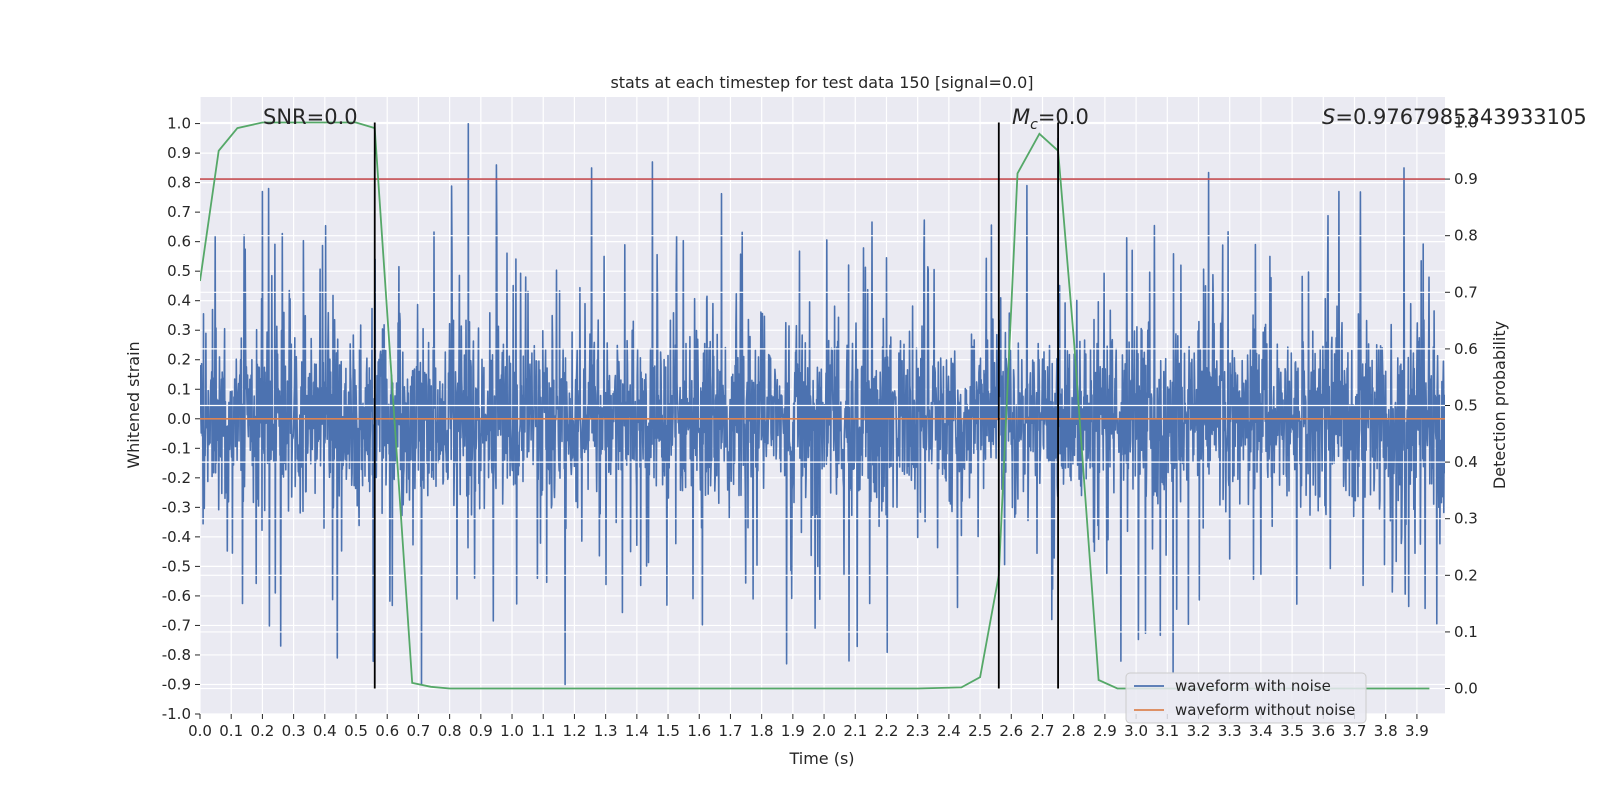 The image size is (1600, 800). What do you see at coordinates (1466, 575) in the screenshot?
I see `y2-tick-label: 0.2` at bounding box center [1466, 575].